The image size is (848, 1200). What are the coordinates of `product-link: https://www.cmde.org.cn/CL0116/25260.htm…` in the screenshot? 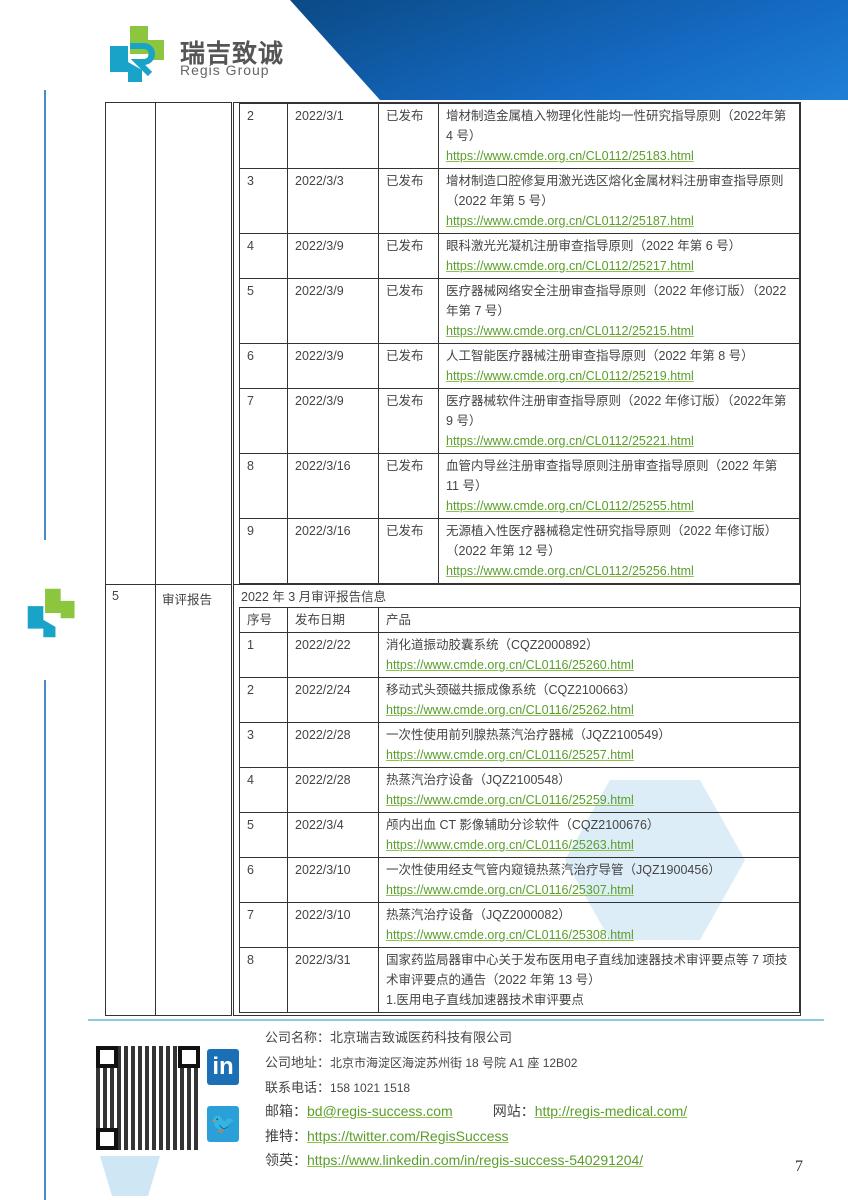 It's located at (510, 665).